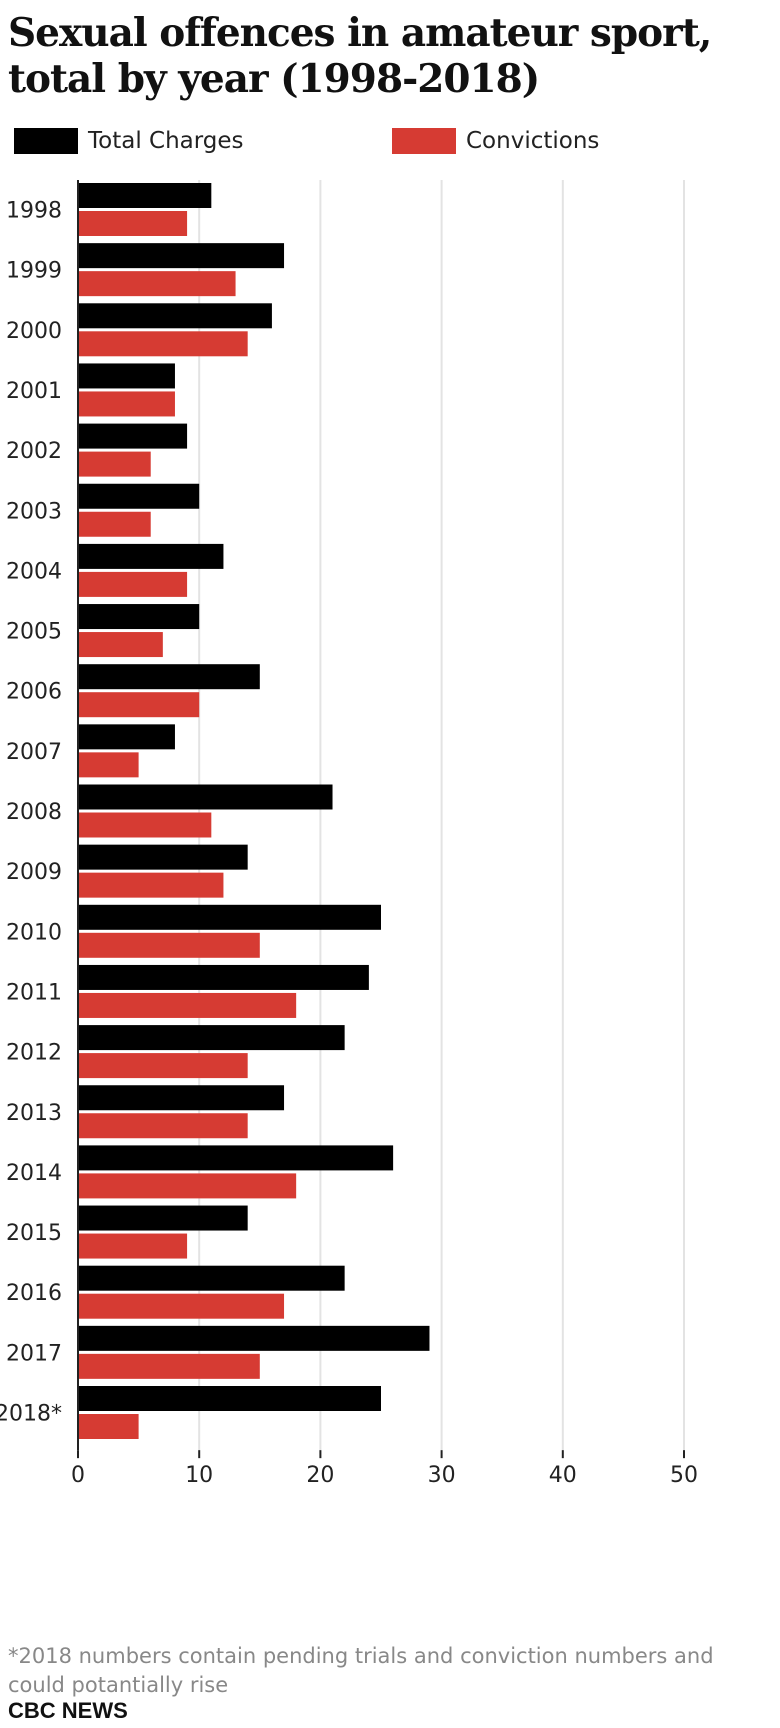  What do you see at coordinates (151, 556) in the screenshot?
I see `bar-total-charges-2004` at bounding box center [151, 556].